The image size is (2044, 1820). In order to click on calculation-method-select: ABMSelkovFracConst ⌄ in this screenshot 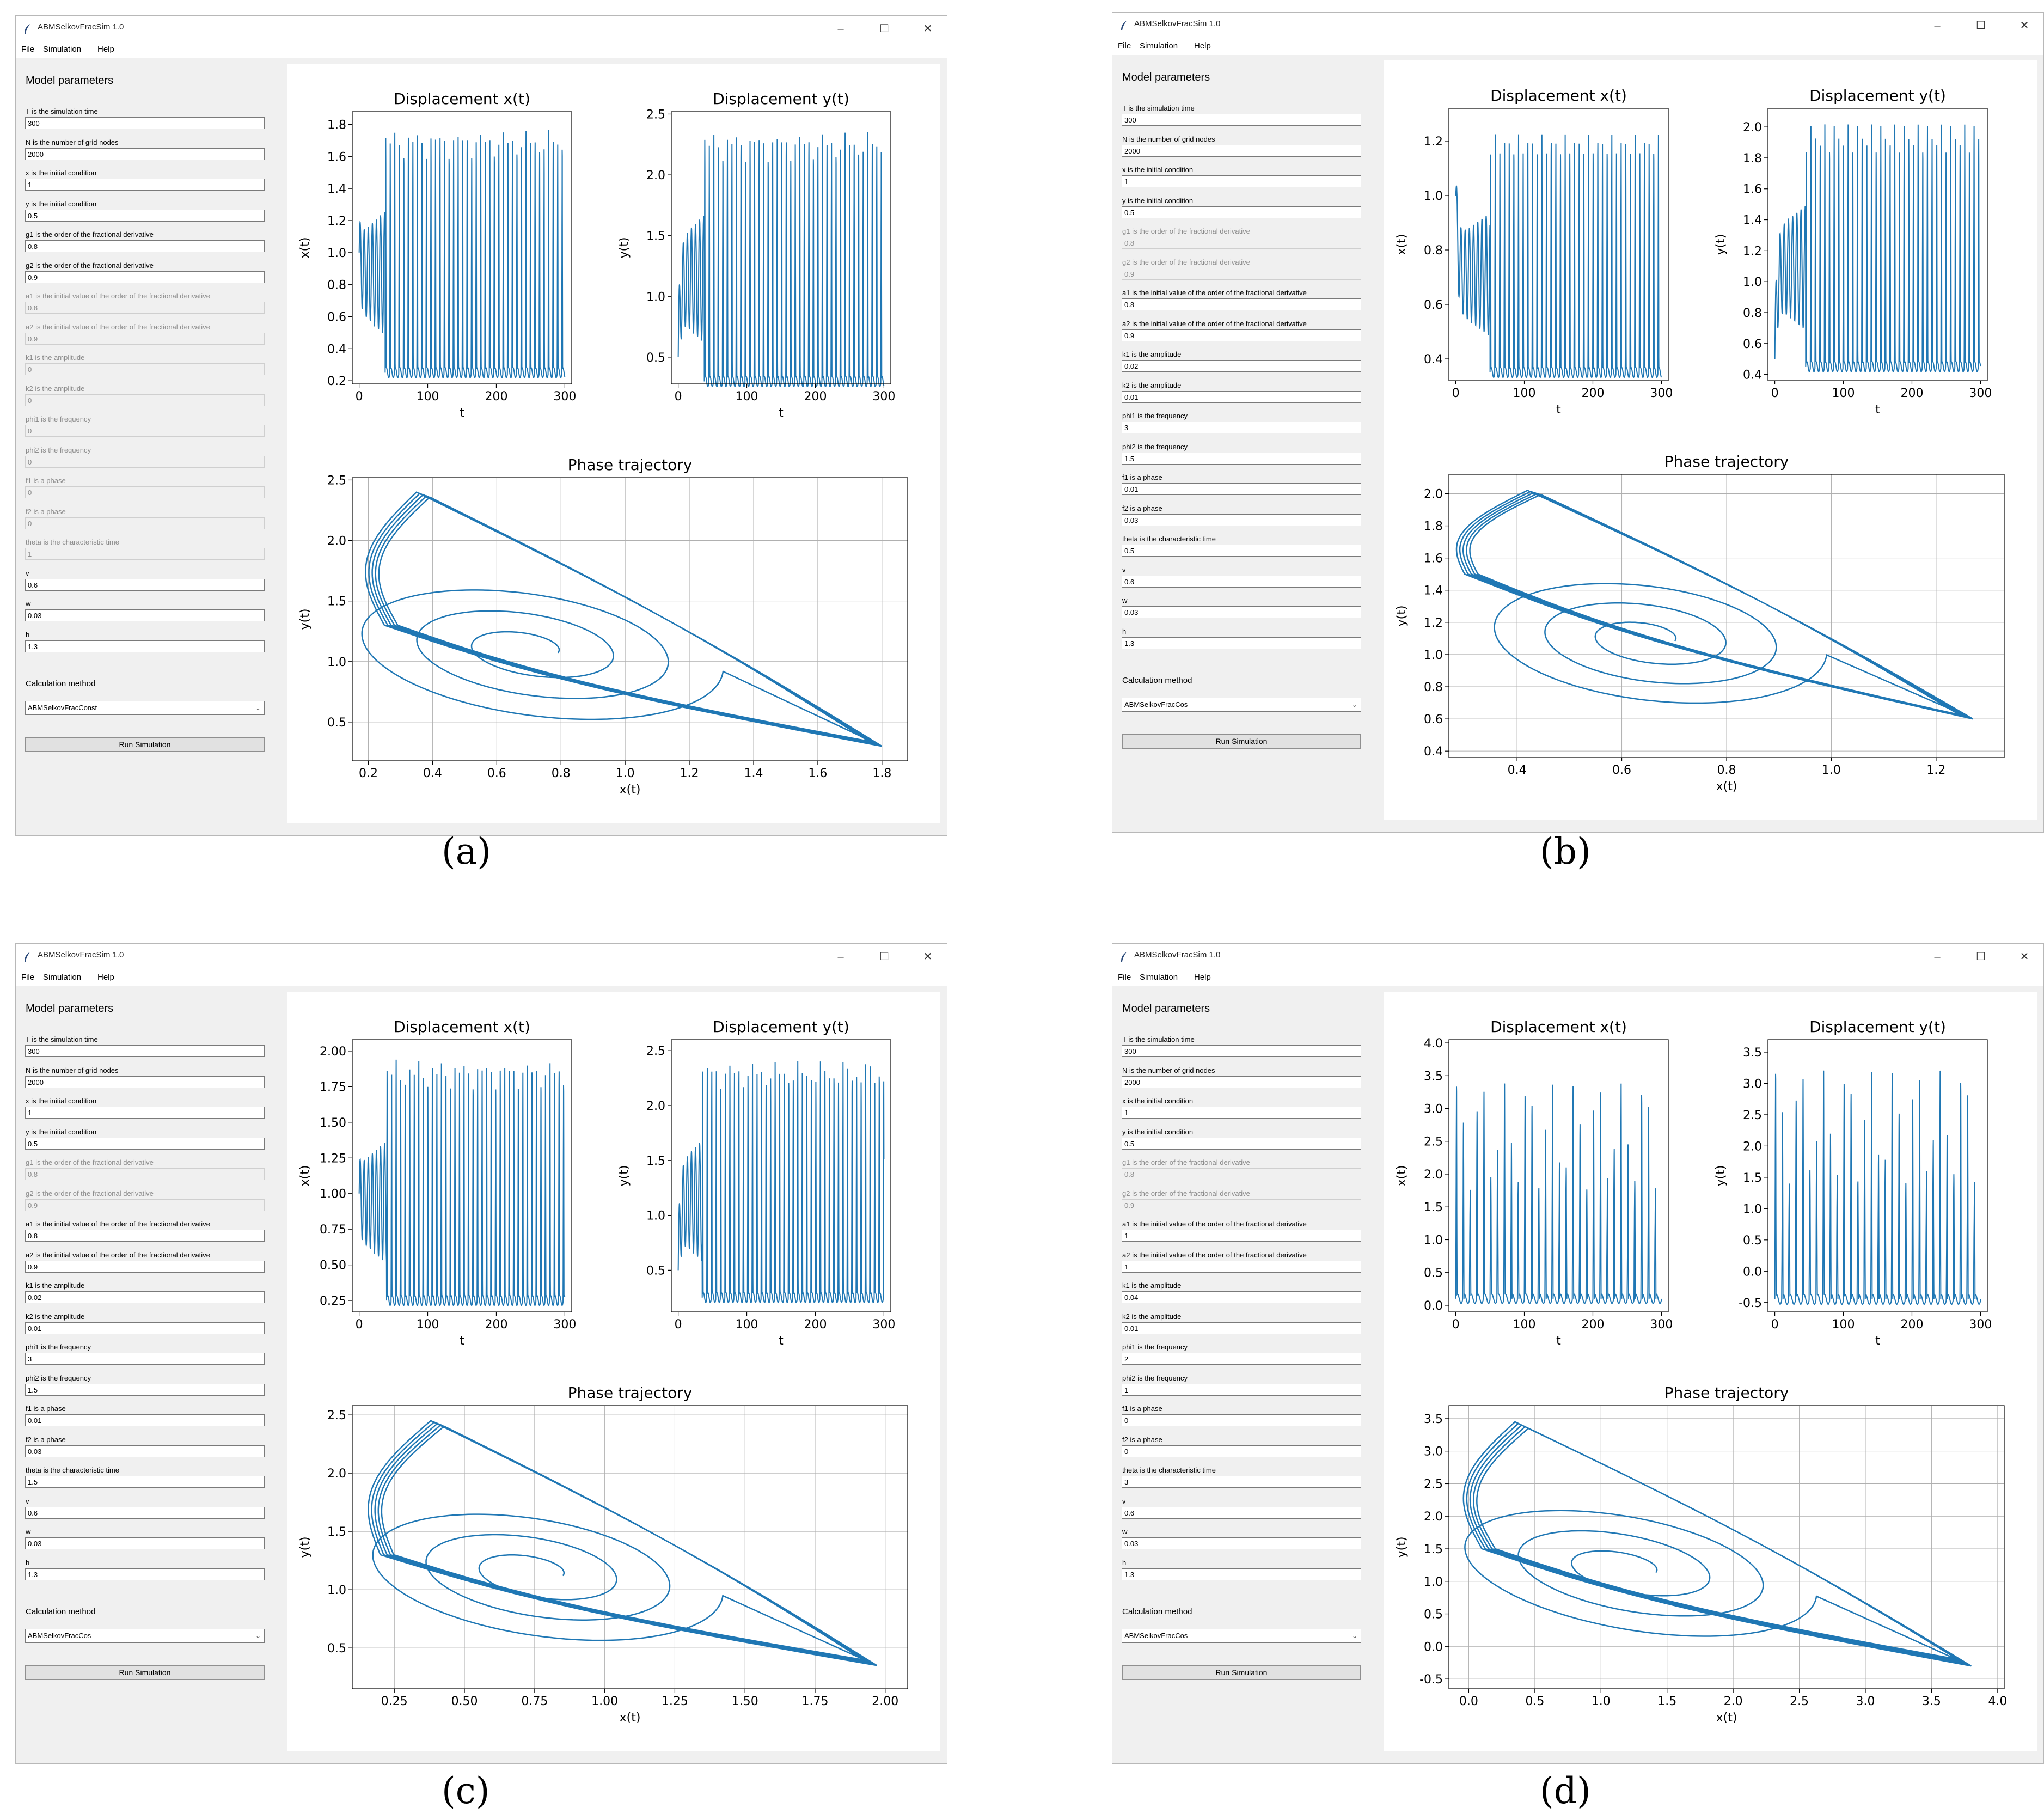, I will do `click(145, 708)`.